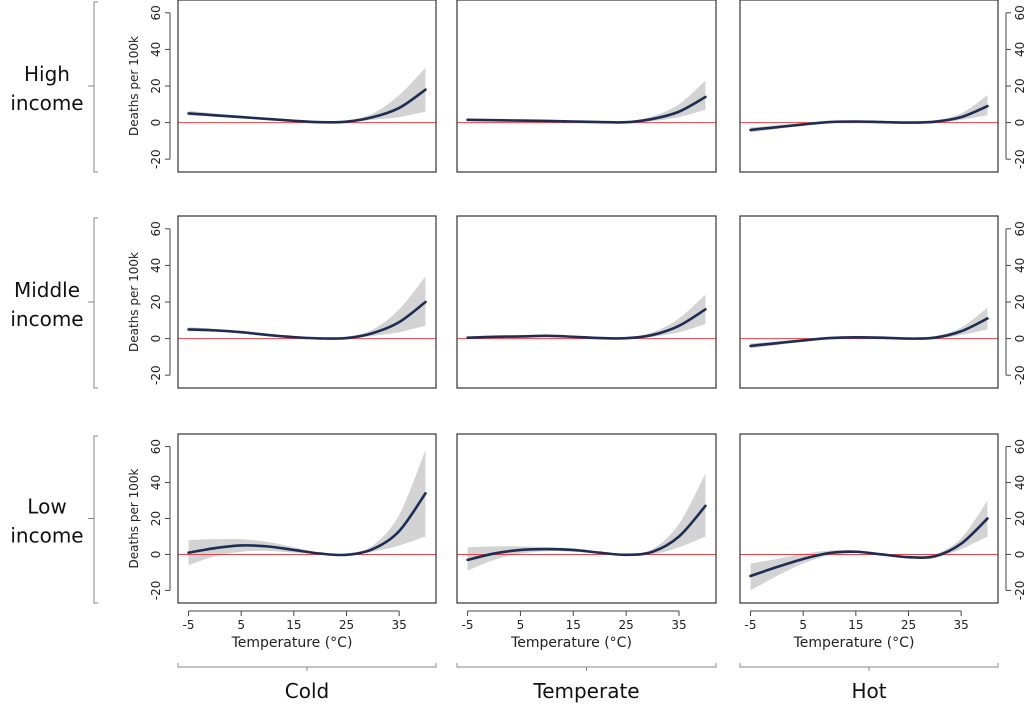 The width and height of the screenshot is (1024, 705). I want to click on panel-low-temperate: -5 5 15 25 35 Temperature (°C), so click(586, 542).